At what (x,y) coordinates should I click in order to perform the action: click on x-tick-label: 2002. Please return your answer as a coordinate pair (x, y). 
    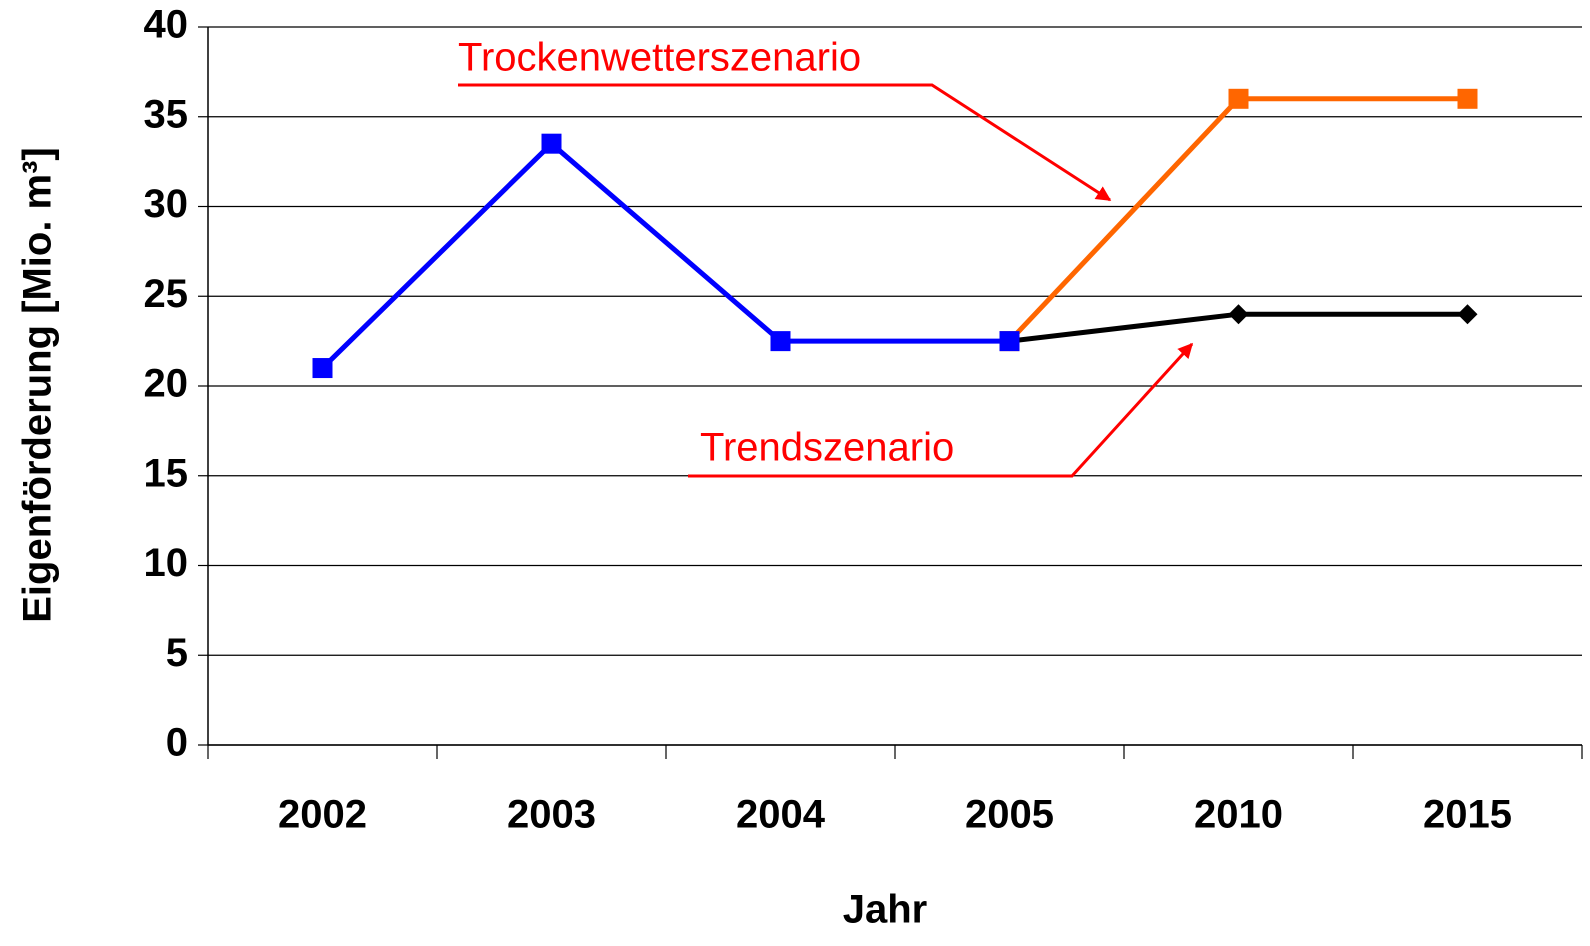
    Looking at the image, I should click on (322, 815).